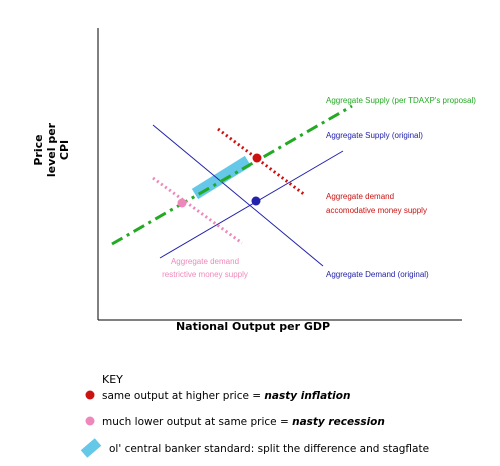  Describe the element at coordinates (112, 379) in the screenshot. I see `key-title: KEY` at that location.